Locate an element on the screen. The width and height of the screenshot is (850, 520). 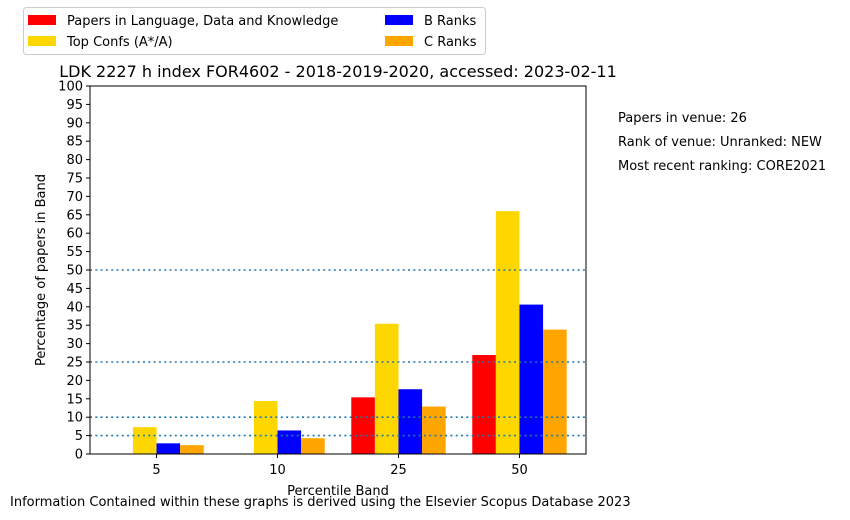
legend-label-c-ranks: C Ranks is located at coordinates (450, 42).